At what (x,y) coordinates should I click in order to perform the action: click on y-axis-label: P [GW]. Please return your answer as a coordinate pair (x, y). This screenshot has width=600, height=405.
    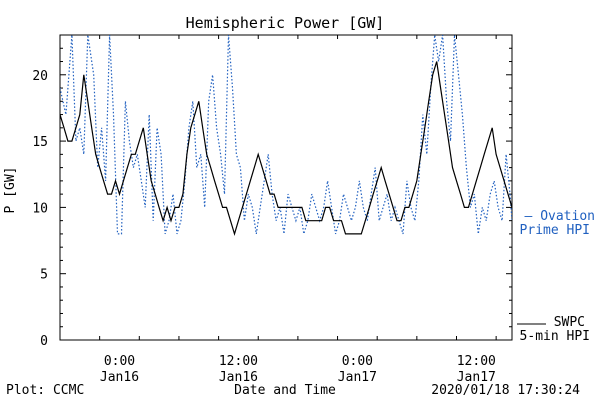
    Looking at the image, I should click on (10, 190).